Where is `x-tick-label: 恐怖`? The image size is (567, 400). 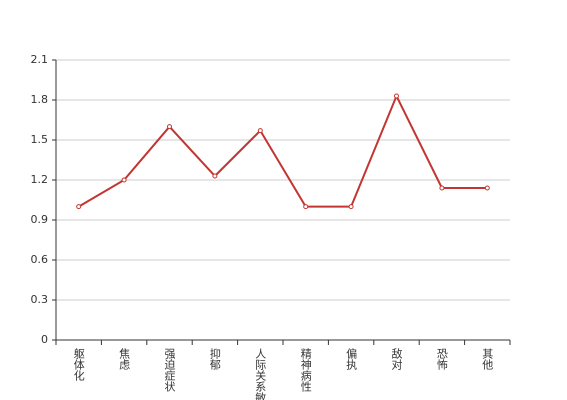
x-tick-label: 恐怖 is located at coordinates (441, 359).